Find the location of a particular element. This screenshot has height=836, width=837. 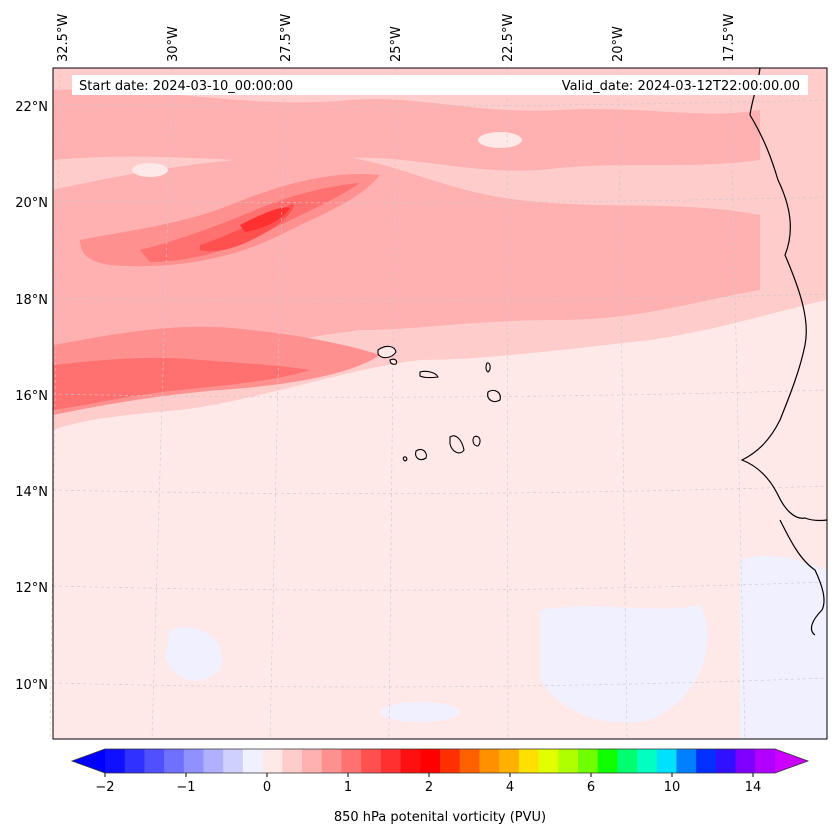

lat-label: 14°N is located at coordinates (31, 492).